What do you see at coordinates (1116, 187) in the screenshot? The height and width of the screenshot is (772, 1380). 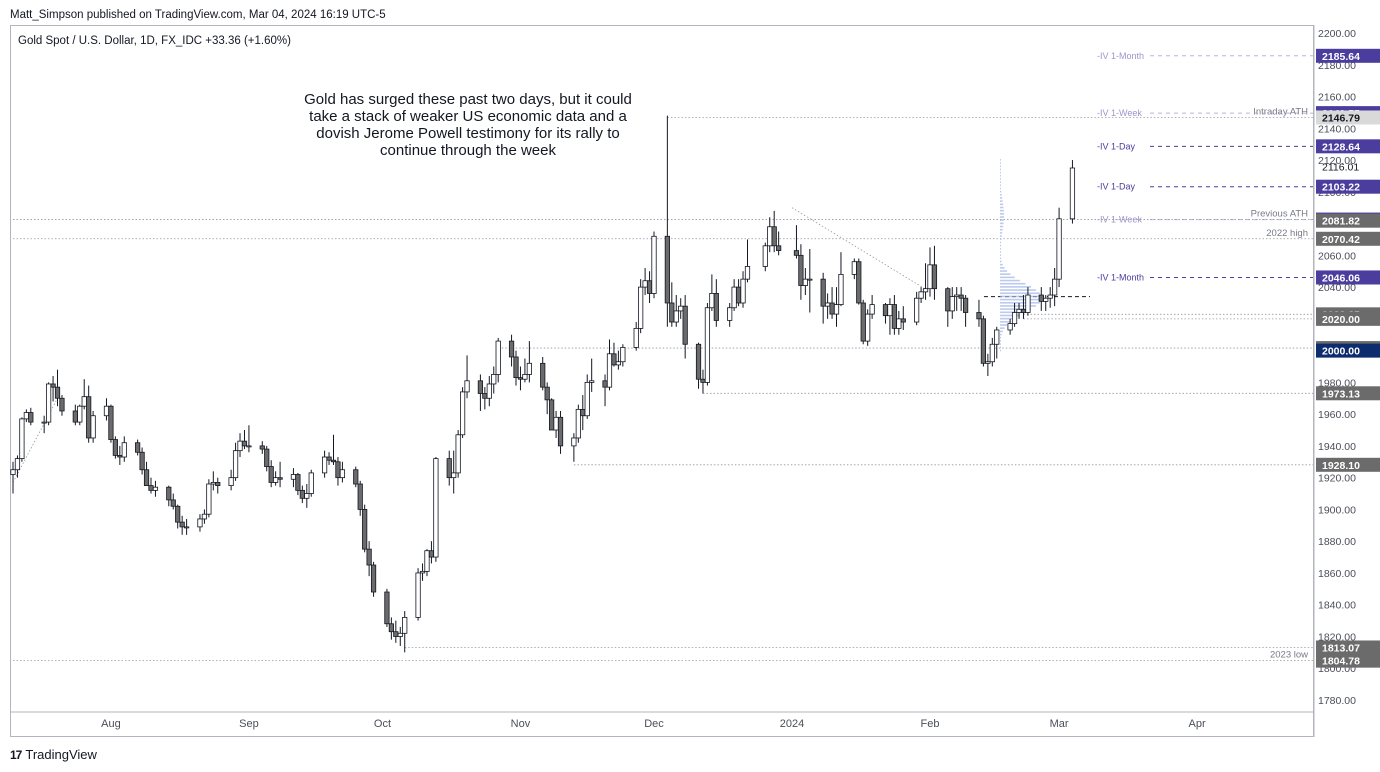 I see `iv-label: -IV 1-Day` at bounding box center [1116, 187].